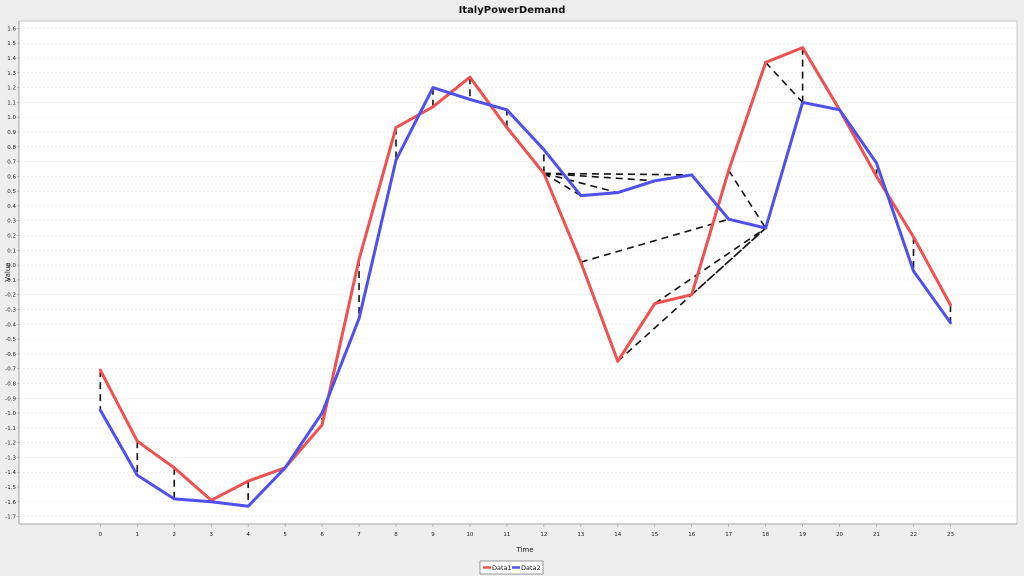  Describe the element at coordinates (285, 535) in the screenshot. I see `x-tick-label: 5` at that location.